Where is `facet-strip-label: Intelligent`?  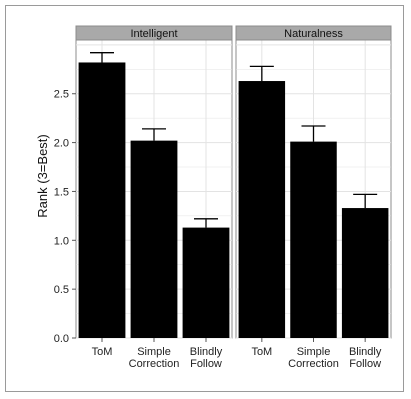 facet-strip-label: Intelligent is located at coordinates (153, 34).